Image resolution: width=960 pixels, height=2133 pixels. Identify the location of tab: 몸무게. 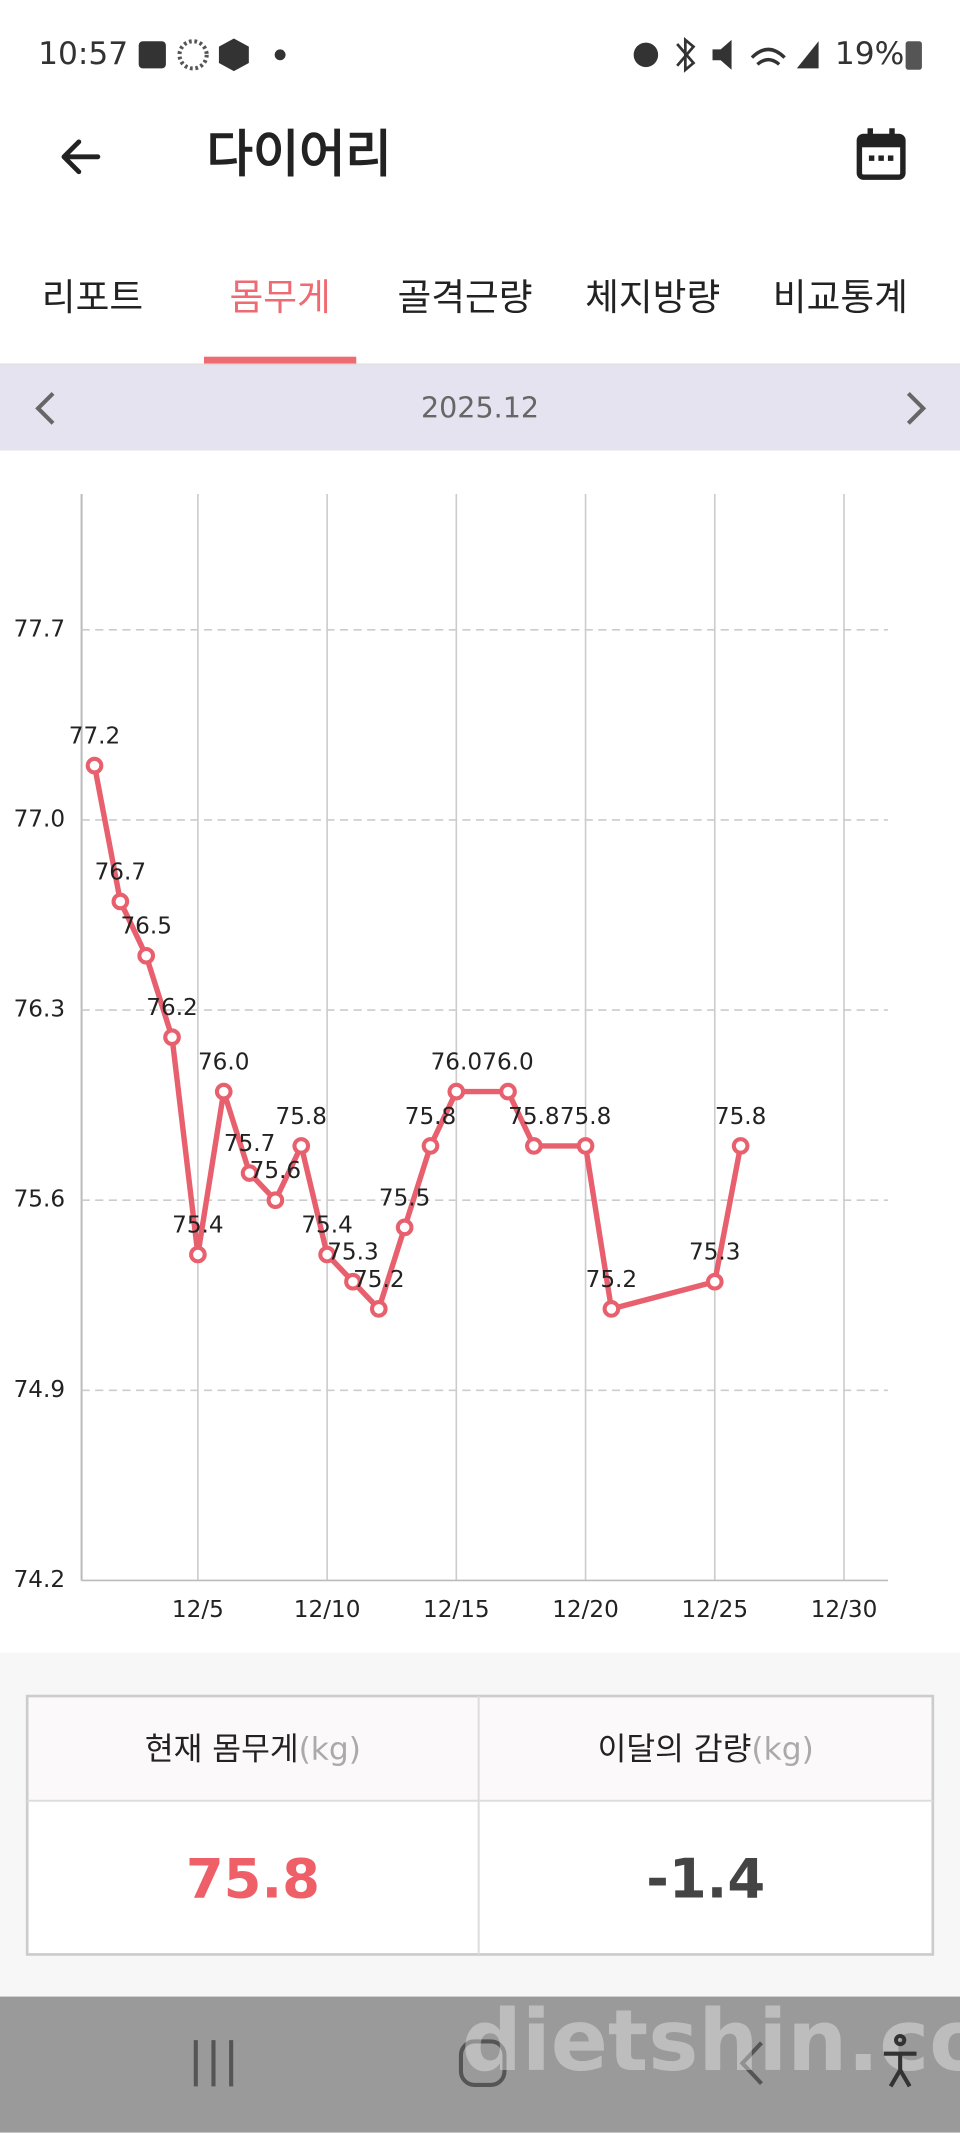
(279, 297).